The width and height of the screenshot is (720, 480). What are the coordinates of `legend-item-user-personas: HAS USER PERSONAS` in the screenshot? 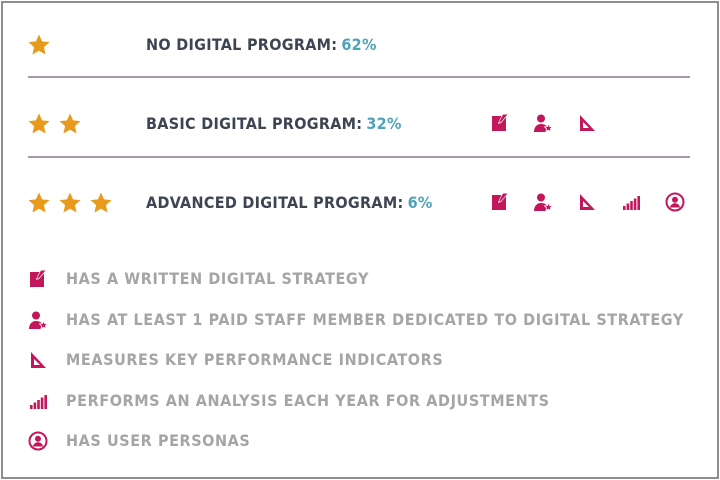 It's located at (368, 441).